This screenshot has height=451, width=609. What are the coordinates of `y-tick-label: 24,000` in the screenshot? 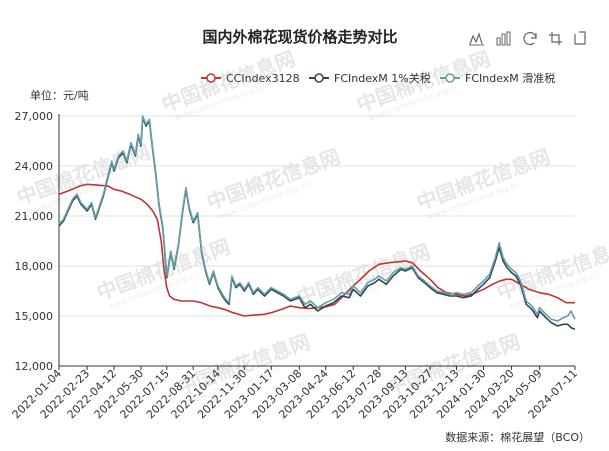 It's located at (34, 166).